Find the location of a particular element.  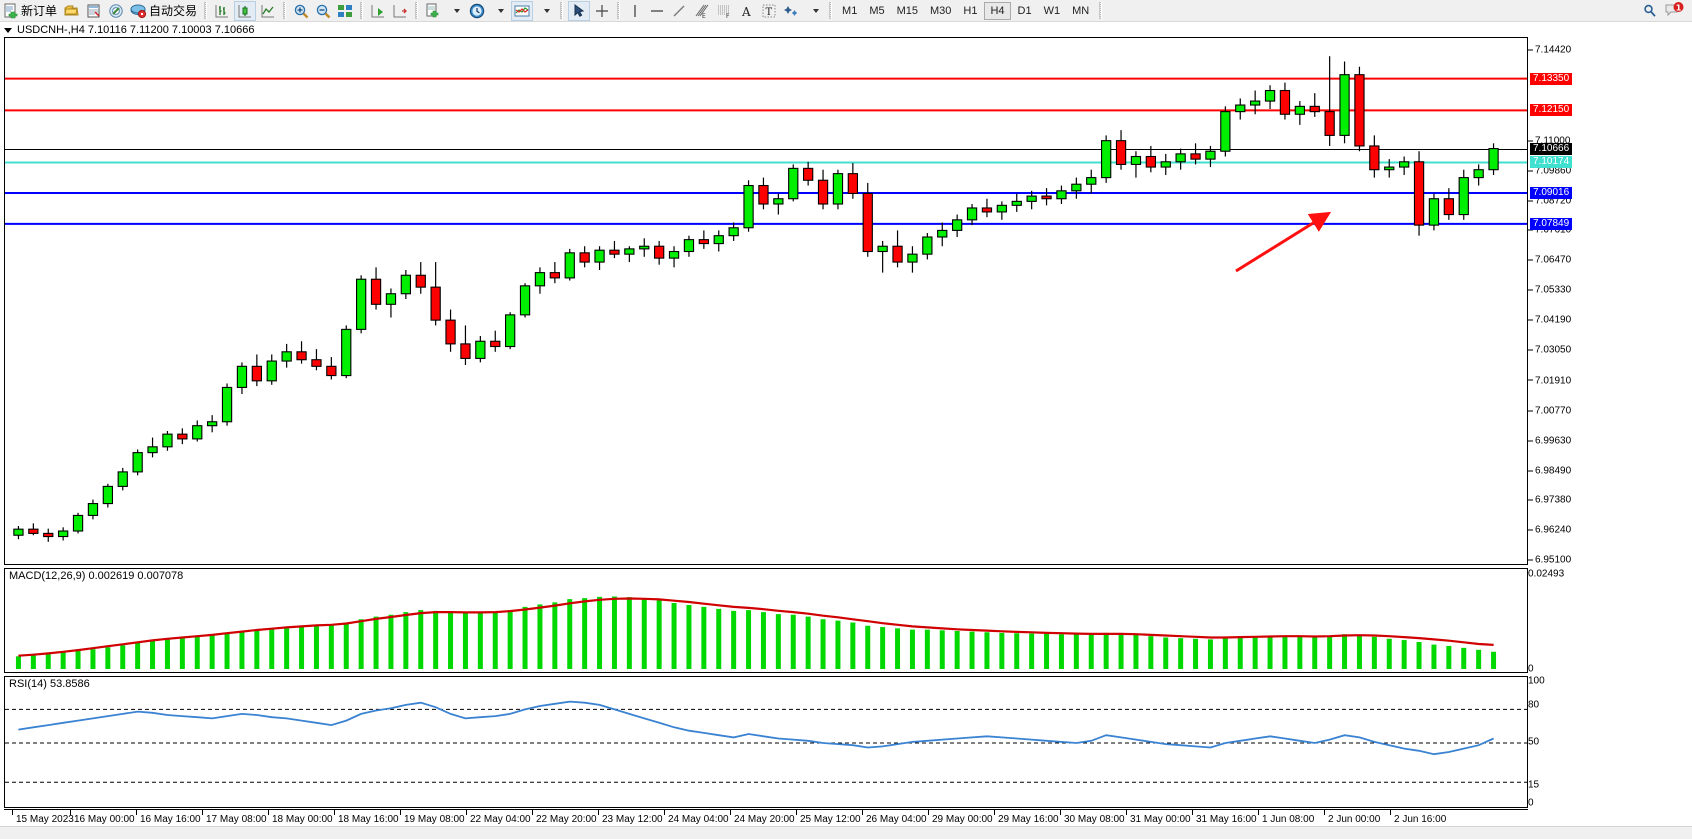

timeframe-mn: MN is located at coordinates (1081, 10).